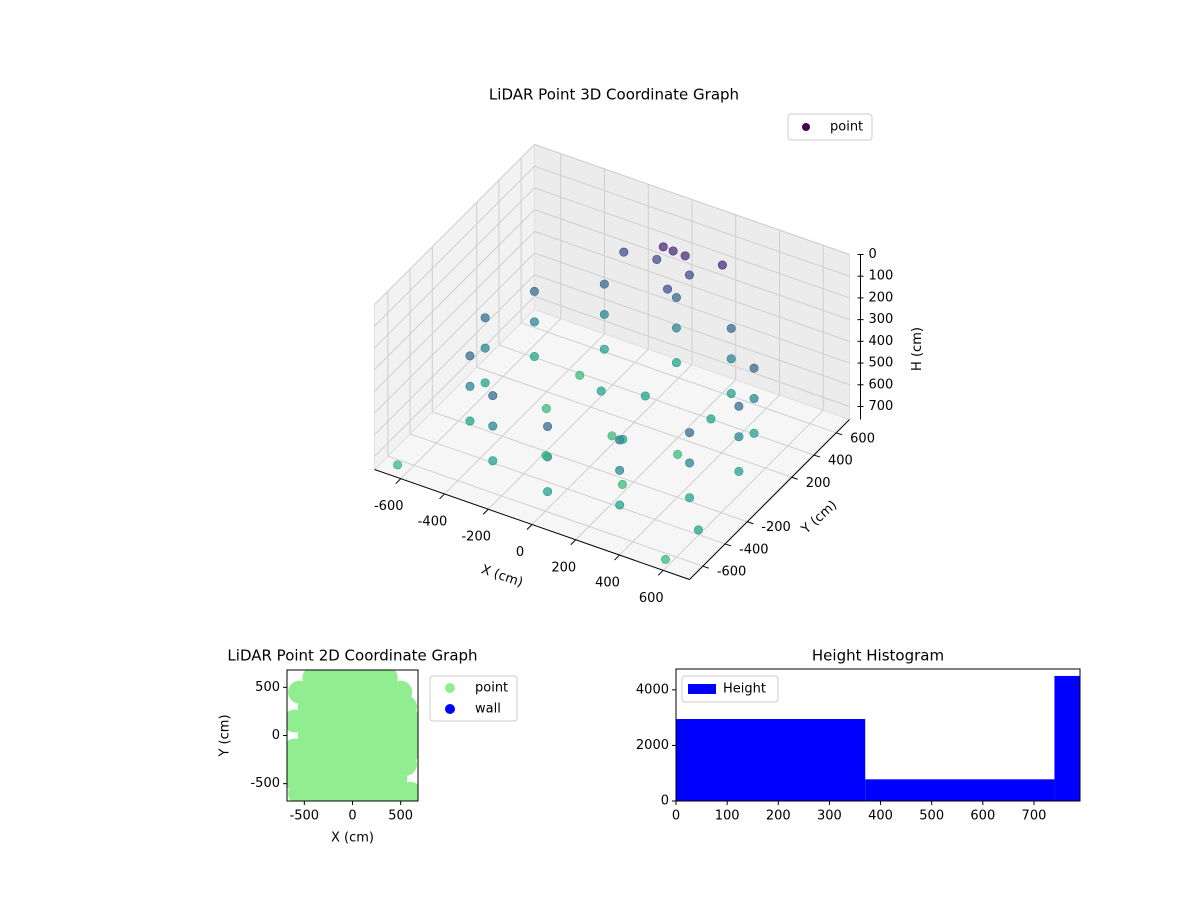 The image size is (1200, 900). What do you see at coordinates (818, 483) in the screenshot?
I see `y-tick-label: 200` at bounding box center [818, 483].